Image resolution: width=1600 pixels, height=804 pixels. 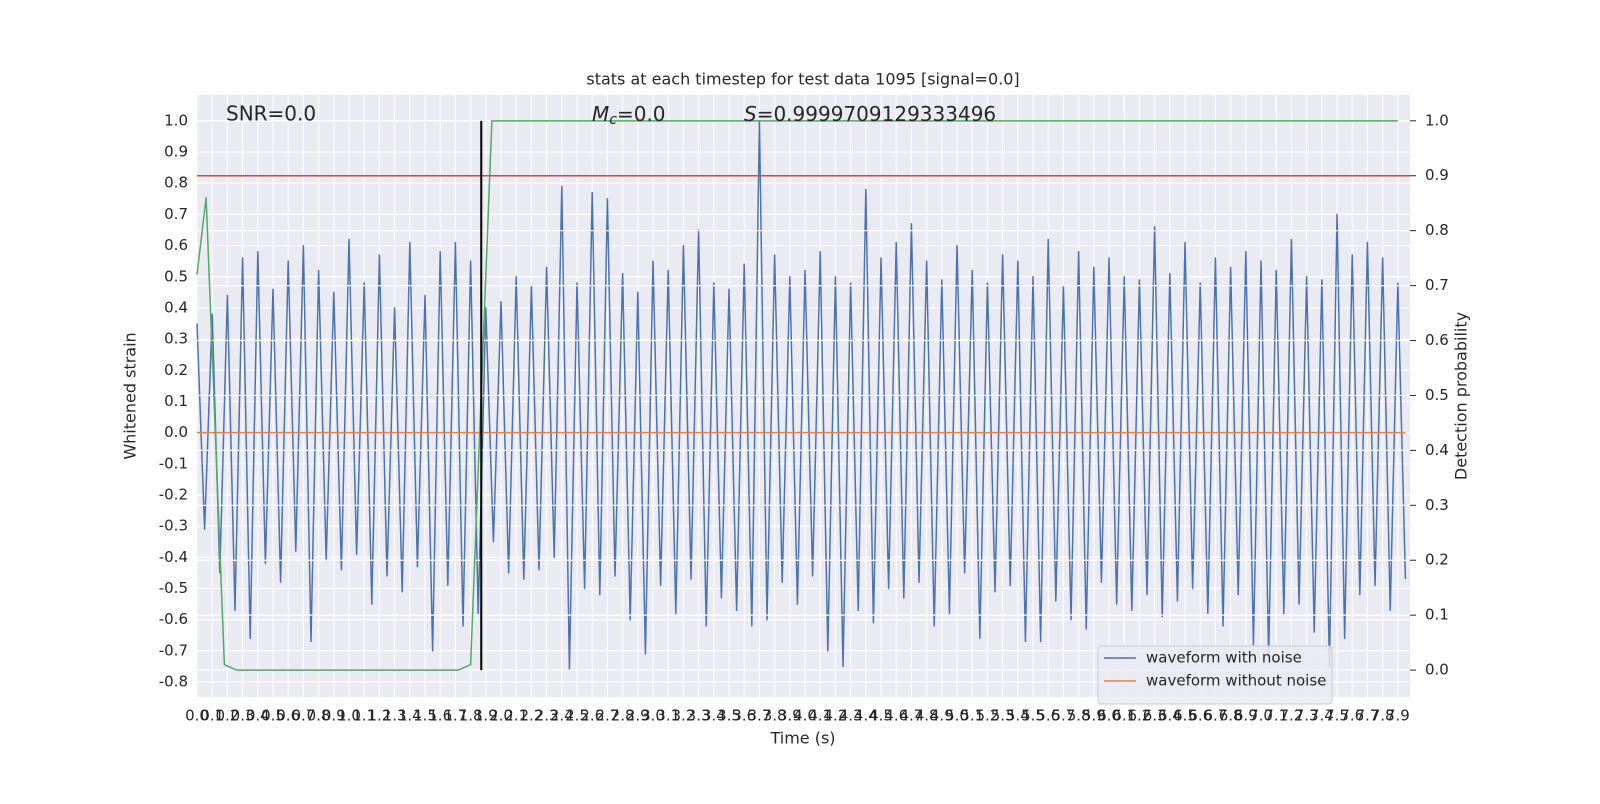 I want to click on x-tick-label: 0.7, so click(x=303, y=716).